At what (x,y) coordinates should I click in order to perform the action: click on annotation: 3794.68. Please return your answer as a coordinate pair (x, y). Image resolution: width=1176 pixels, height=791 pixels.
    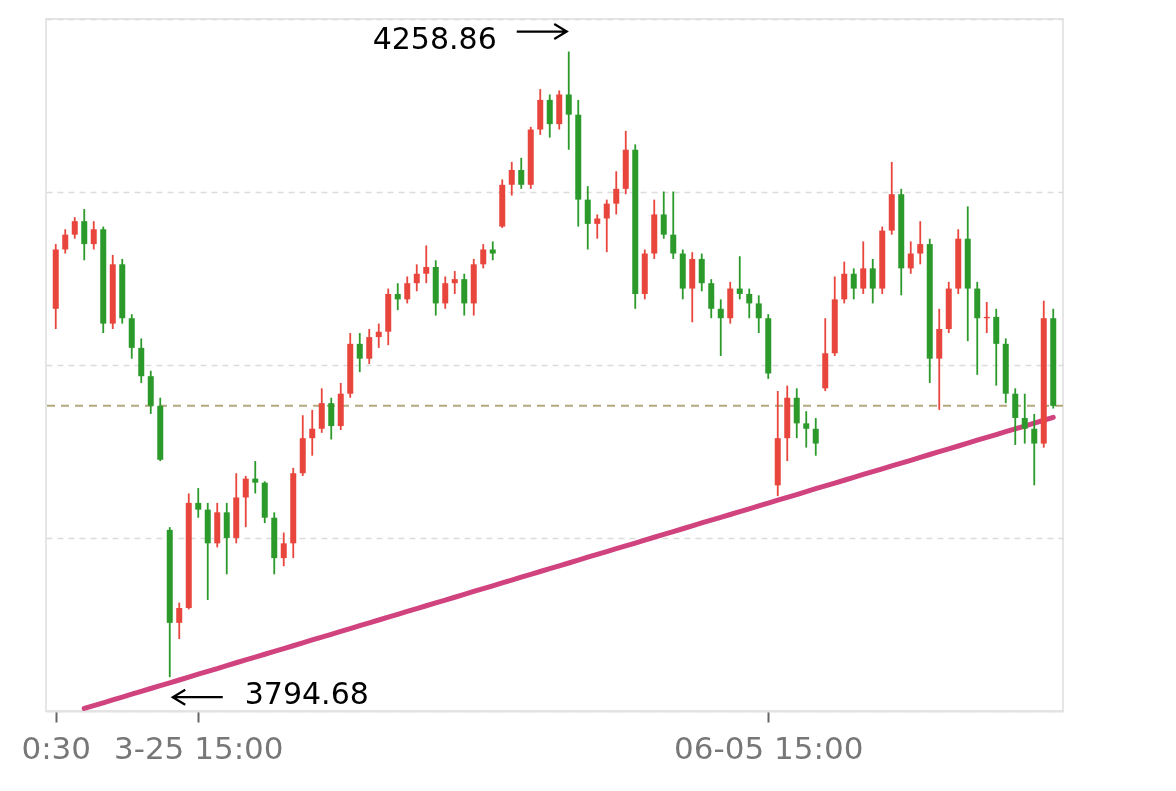
    Looking at the image, I should click on (306, 694).